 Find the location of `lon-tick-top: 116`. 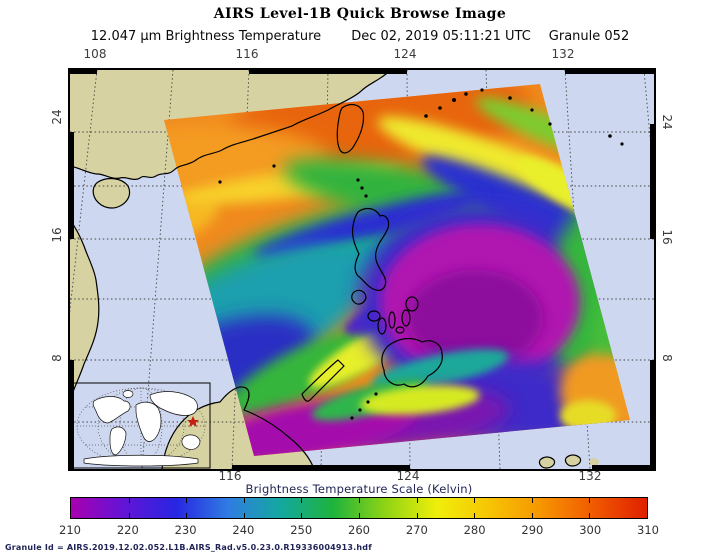

lon-tick-top: 116 is located at coordinates (247, 54).